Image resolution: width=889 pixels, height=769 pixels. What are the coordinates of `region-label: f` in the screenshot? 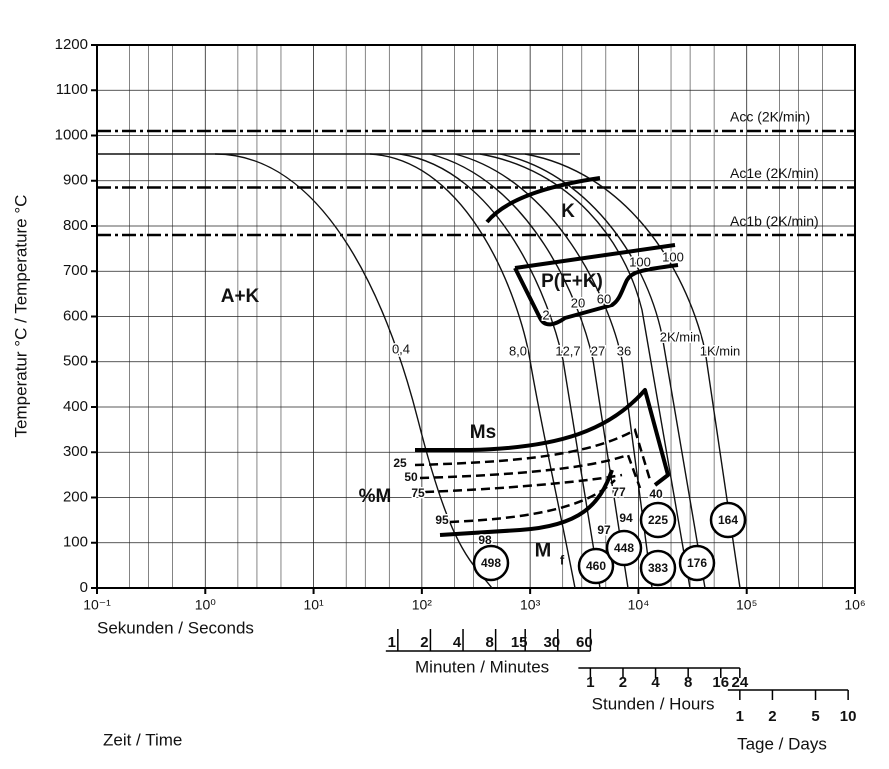 It's located at (562, 559).